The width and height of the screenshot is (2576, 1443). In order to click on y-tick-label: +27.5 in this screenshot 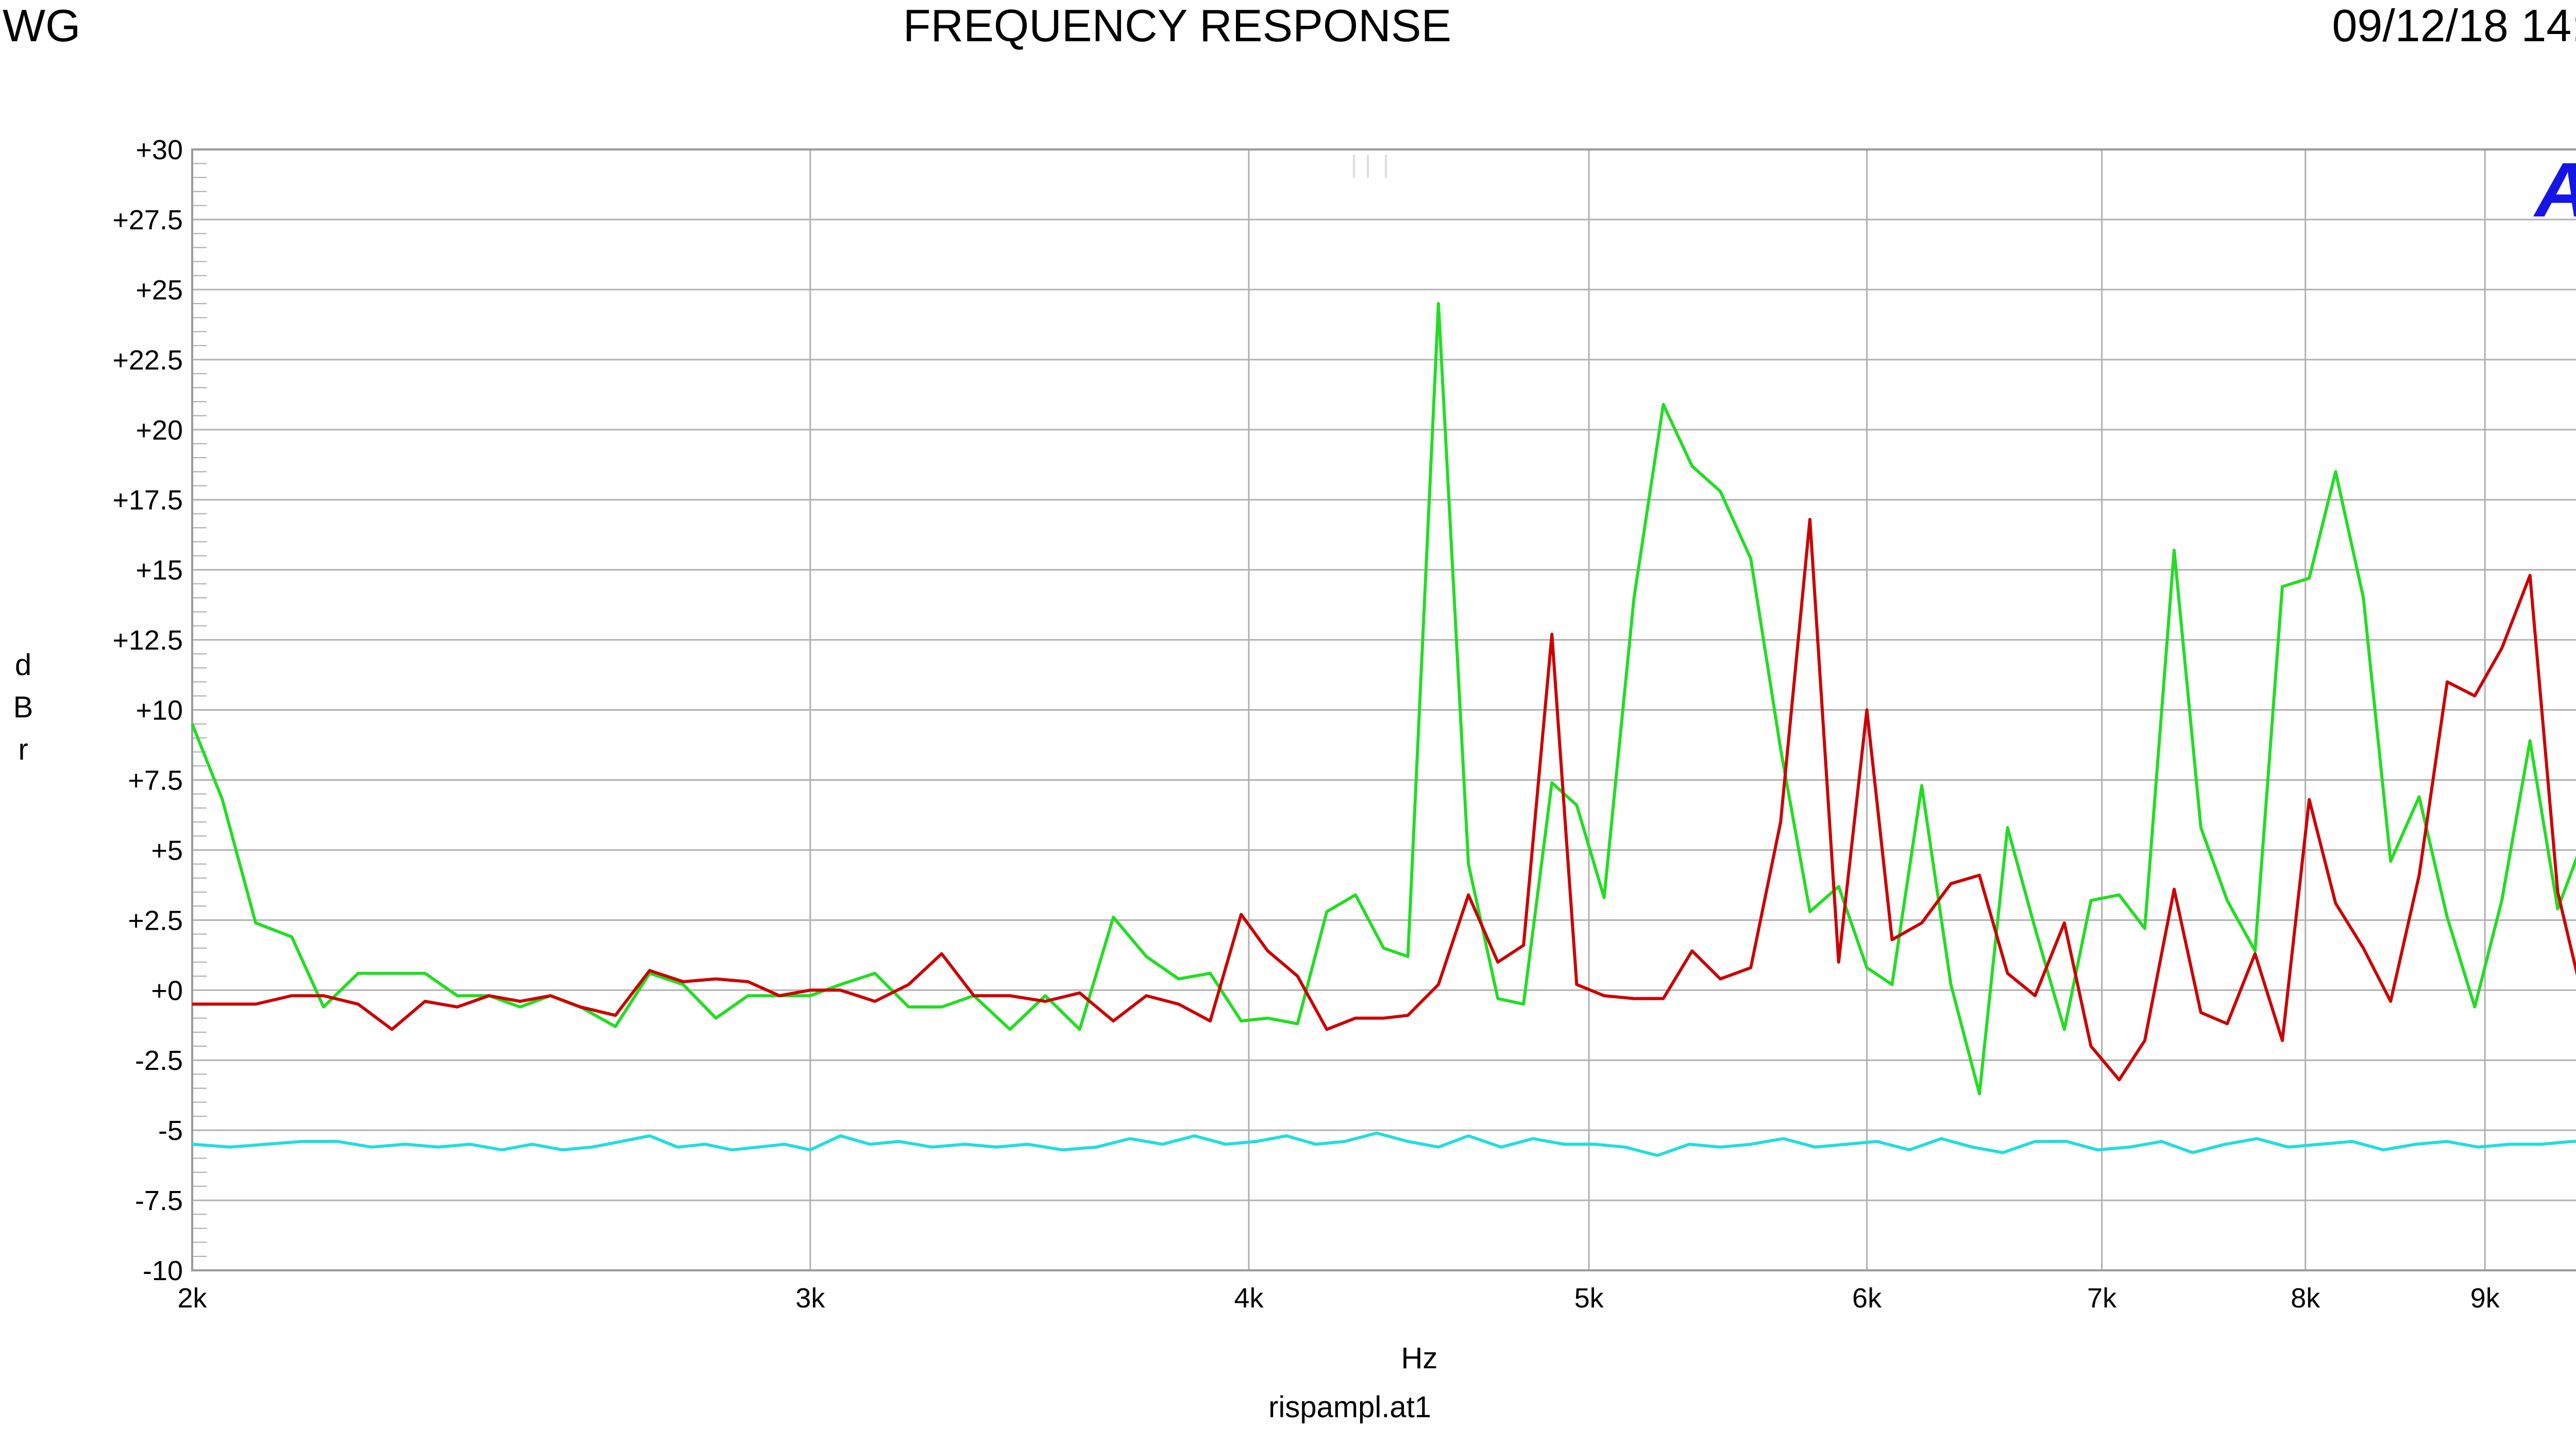, I will do `click(148, 220)`.